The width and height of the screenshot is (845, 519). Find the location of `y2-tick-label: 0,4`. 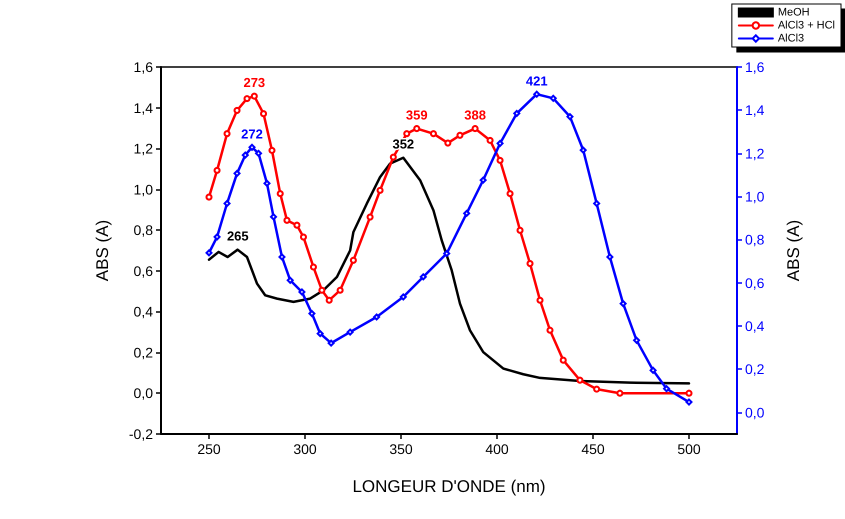

y2-tick-label: 0,4 is located at coordinates (755, 326).